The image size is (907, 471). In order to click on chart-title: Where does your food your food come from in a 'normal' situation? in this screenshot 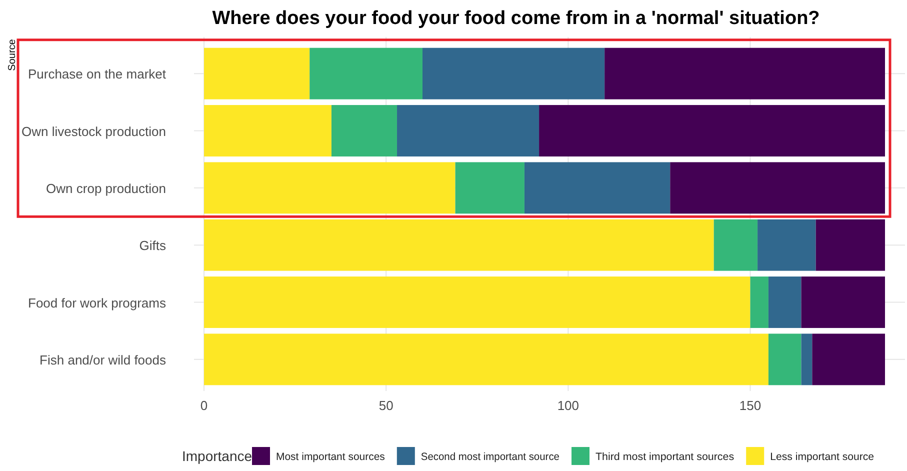, I will do `click(516, 18)`.